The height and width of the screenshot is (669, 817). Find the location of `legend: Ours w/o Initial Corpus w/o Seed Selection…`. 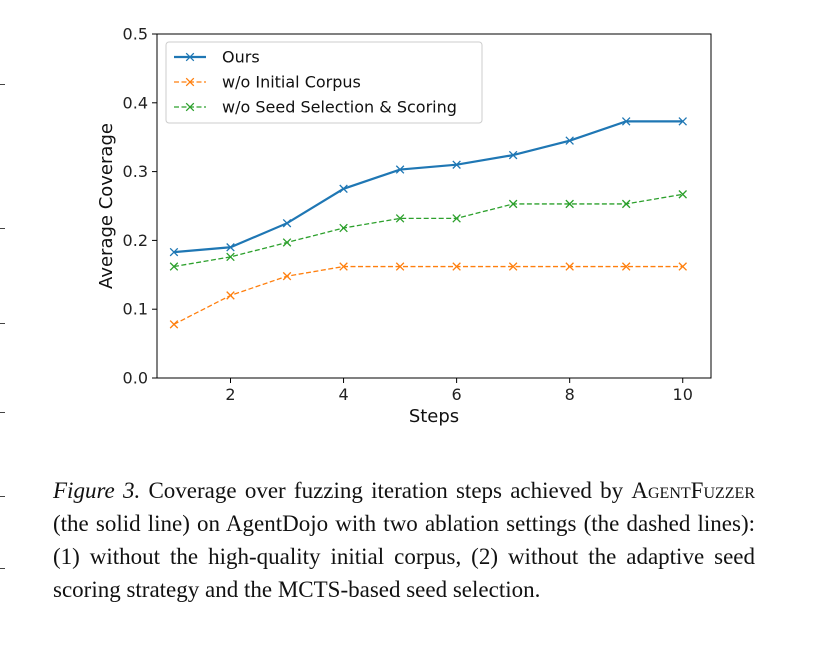

legend: Ours w/o Initial Corpus w/o Seed Selection… is located at coordinates (324, 82).